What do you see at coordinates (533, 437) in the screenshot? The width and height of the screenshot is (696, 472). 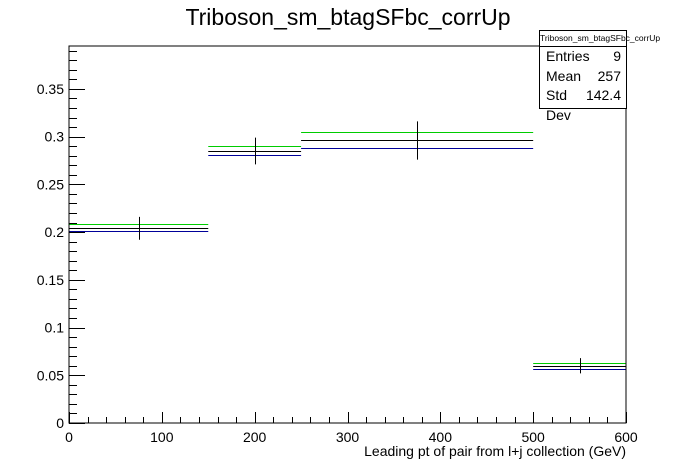 I see `x-tick-label: 500` at bounding box center [533, 437].